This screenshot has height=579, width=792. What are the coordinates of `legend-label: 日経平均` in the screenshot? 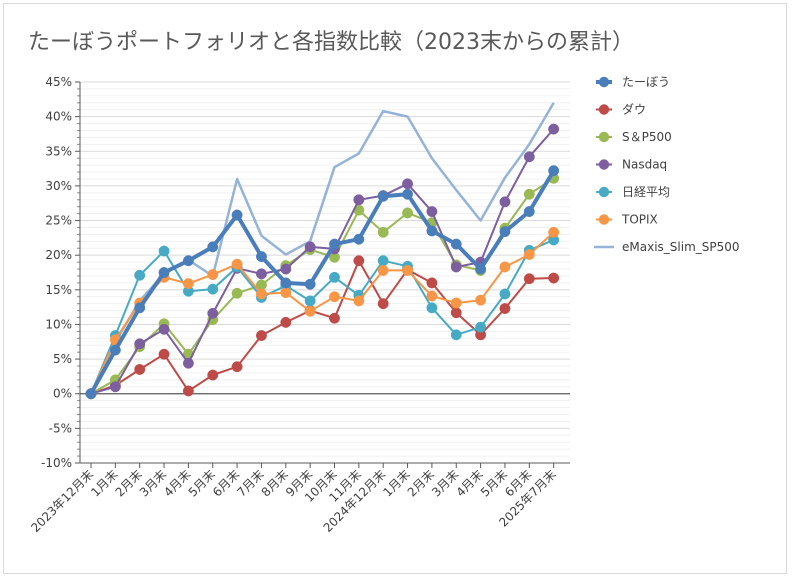 It's located at (646, 192).